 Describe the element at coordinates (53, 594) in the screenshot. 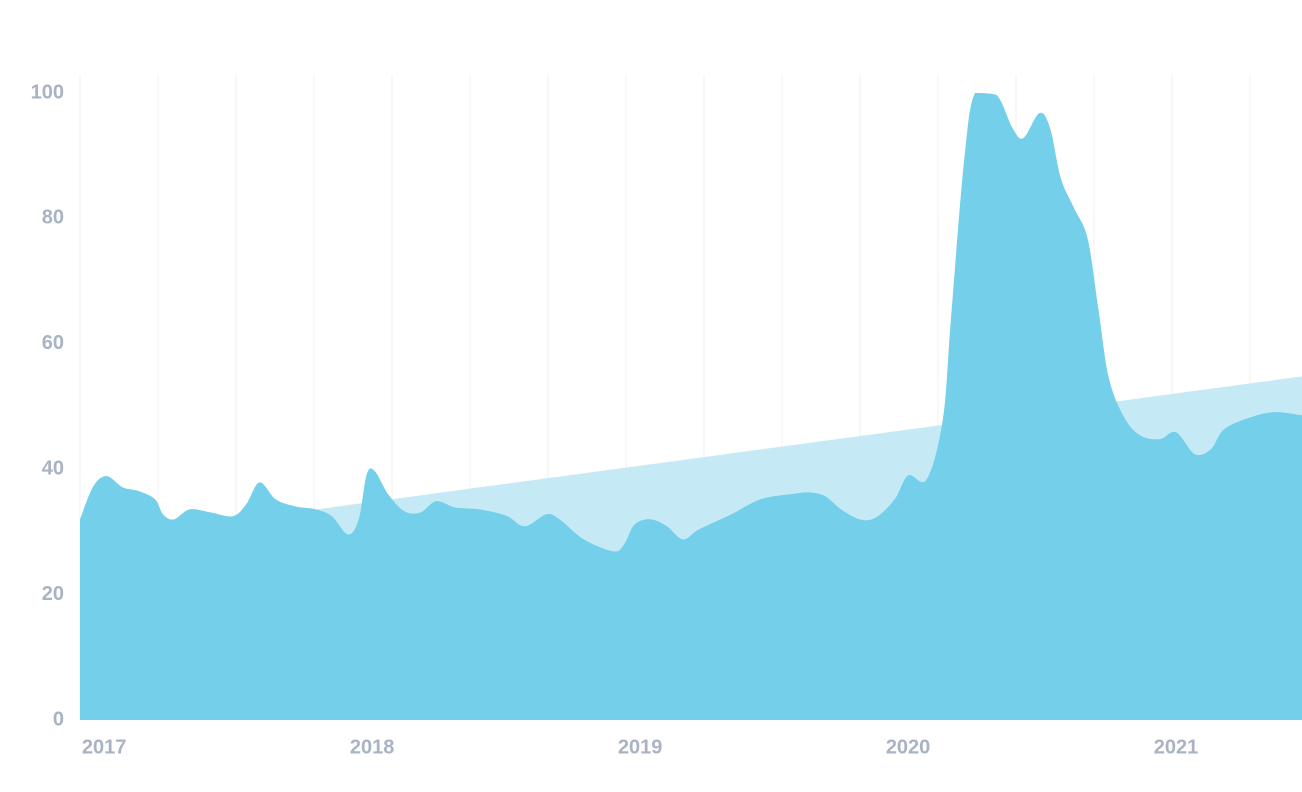

I see `y-tick-label: 20` at that location.